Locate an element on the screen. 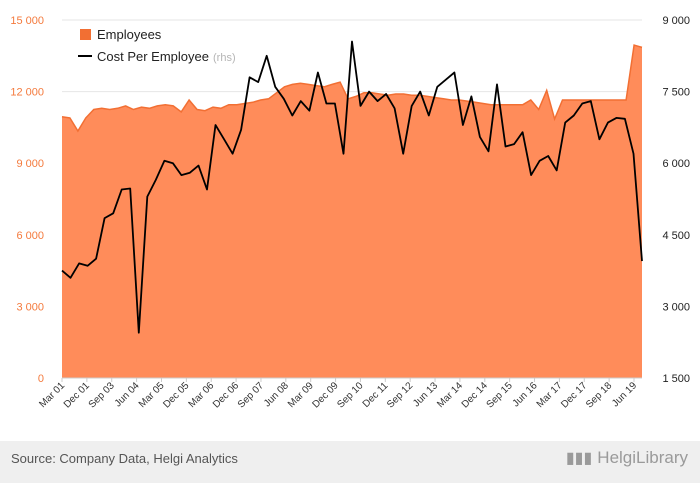 The height and width of the screenshot is (483, 700). x-tick-label: Dec 01 is located at coordinates (77, 395).